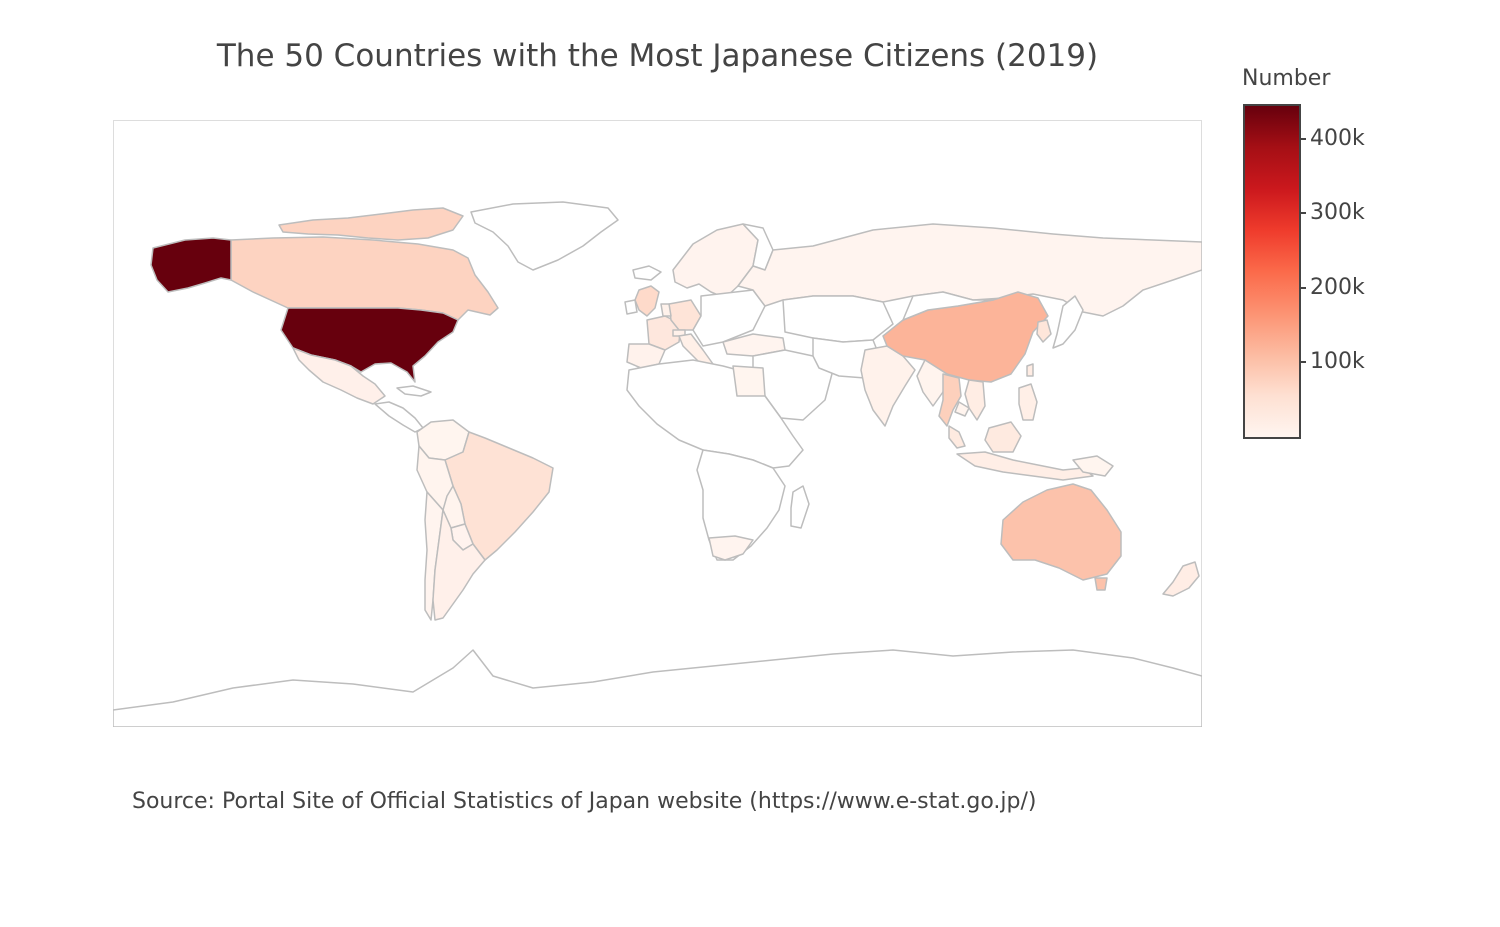  Describe the element at coordinates (932, 383) in the screenshot. I see `region-myanmar` at that location.